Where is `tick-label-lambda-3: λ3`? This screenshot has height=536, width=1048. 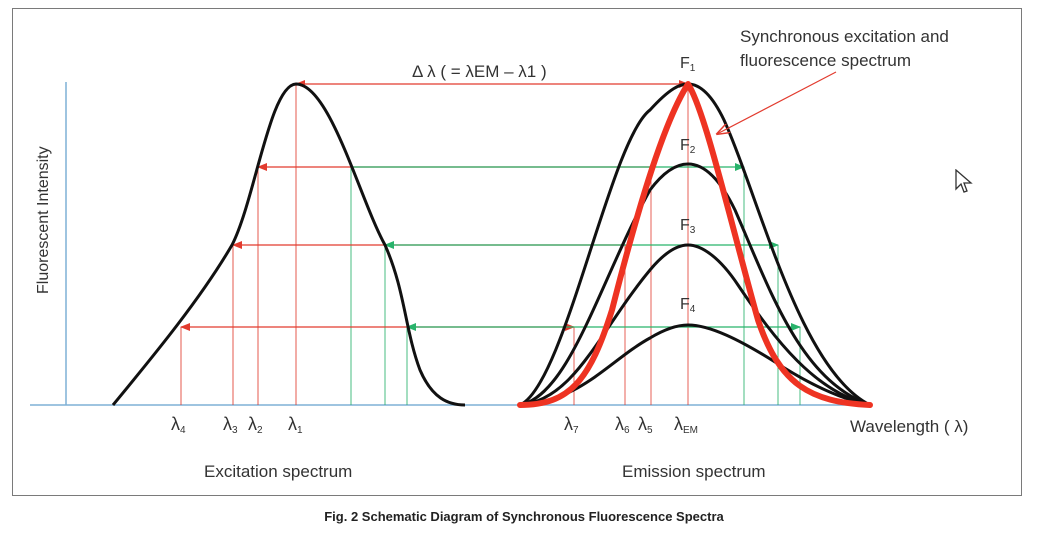 tick-label-lambda-3: λ3 is located at coordinates (230, 425).